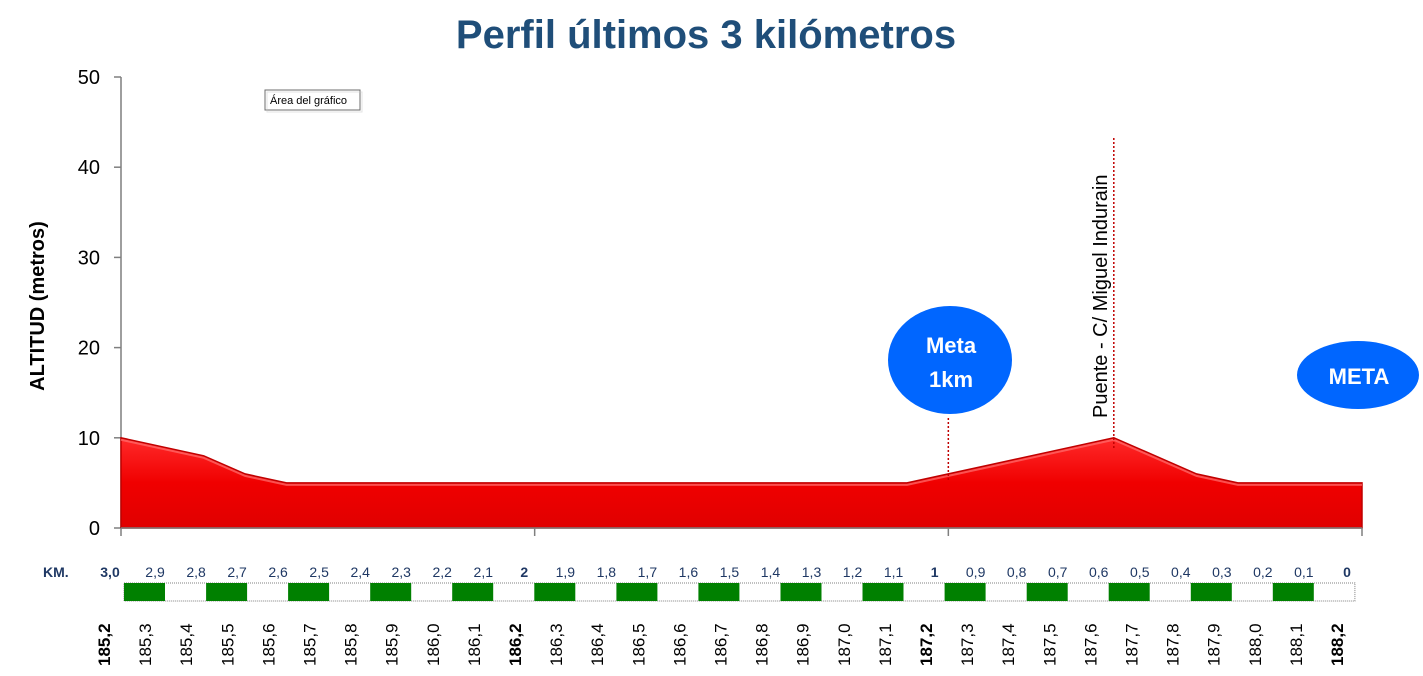 This screenshot has width=1423, height=676. I want to click on meta-bubble, so click(1358, 375).